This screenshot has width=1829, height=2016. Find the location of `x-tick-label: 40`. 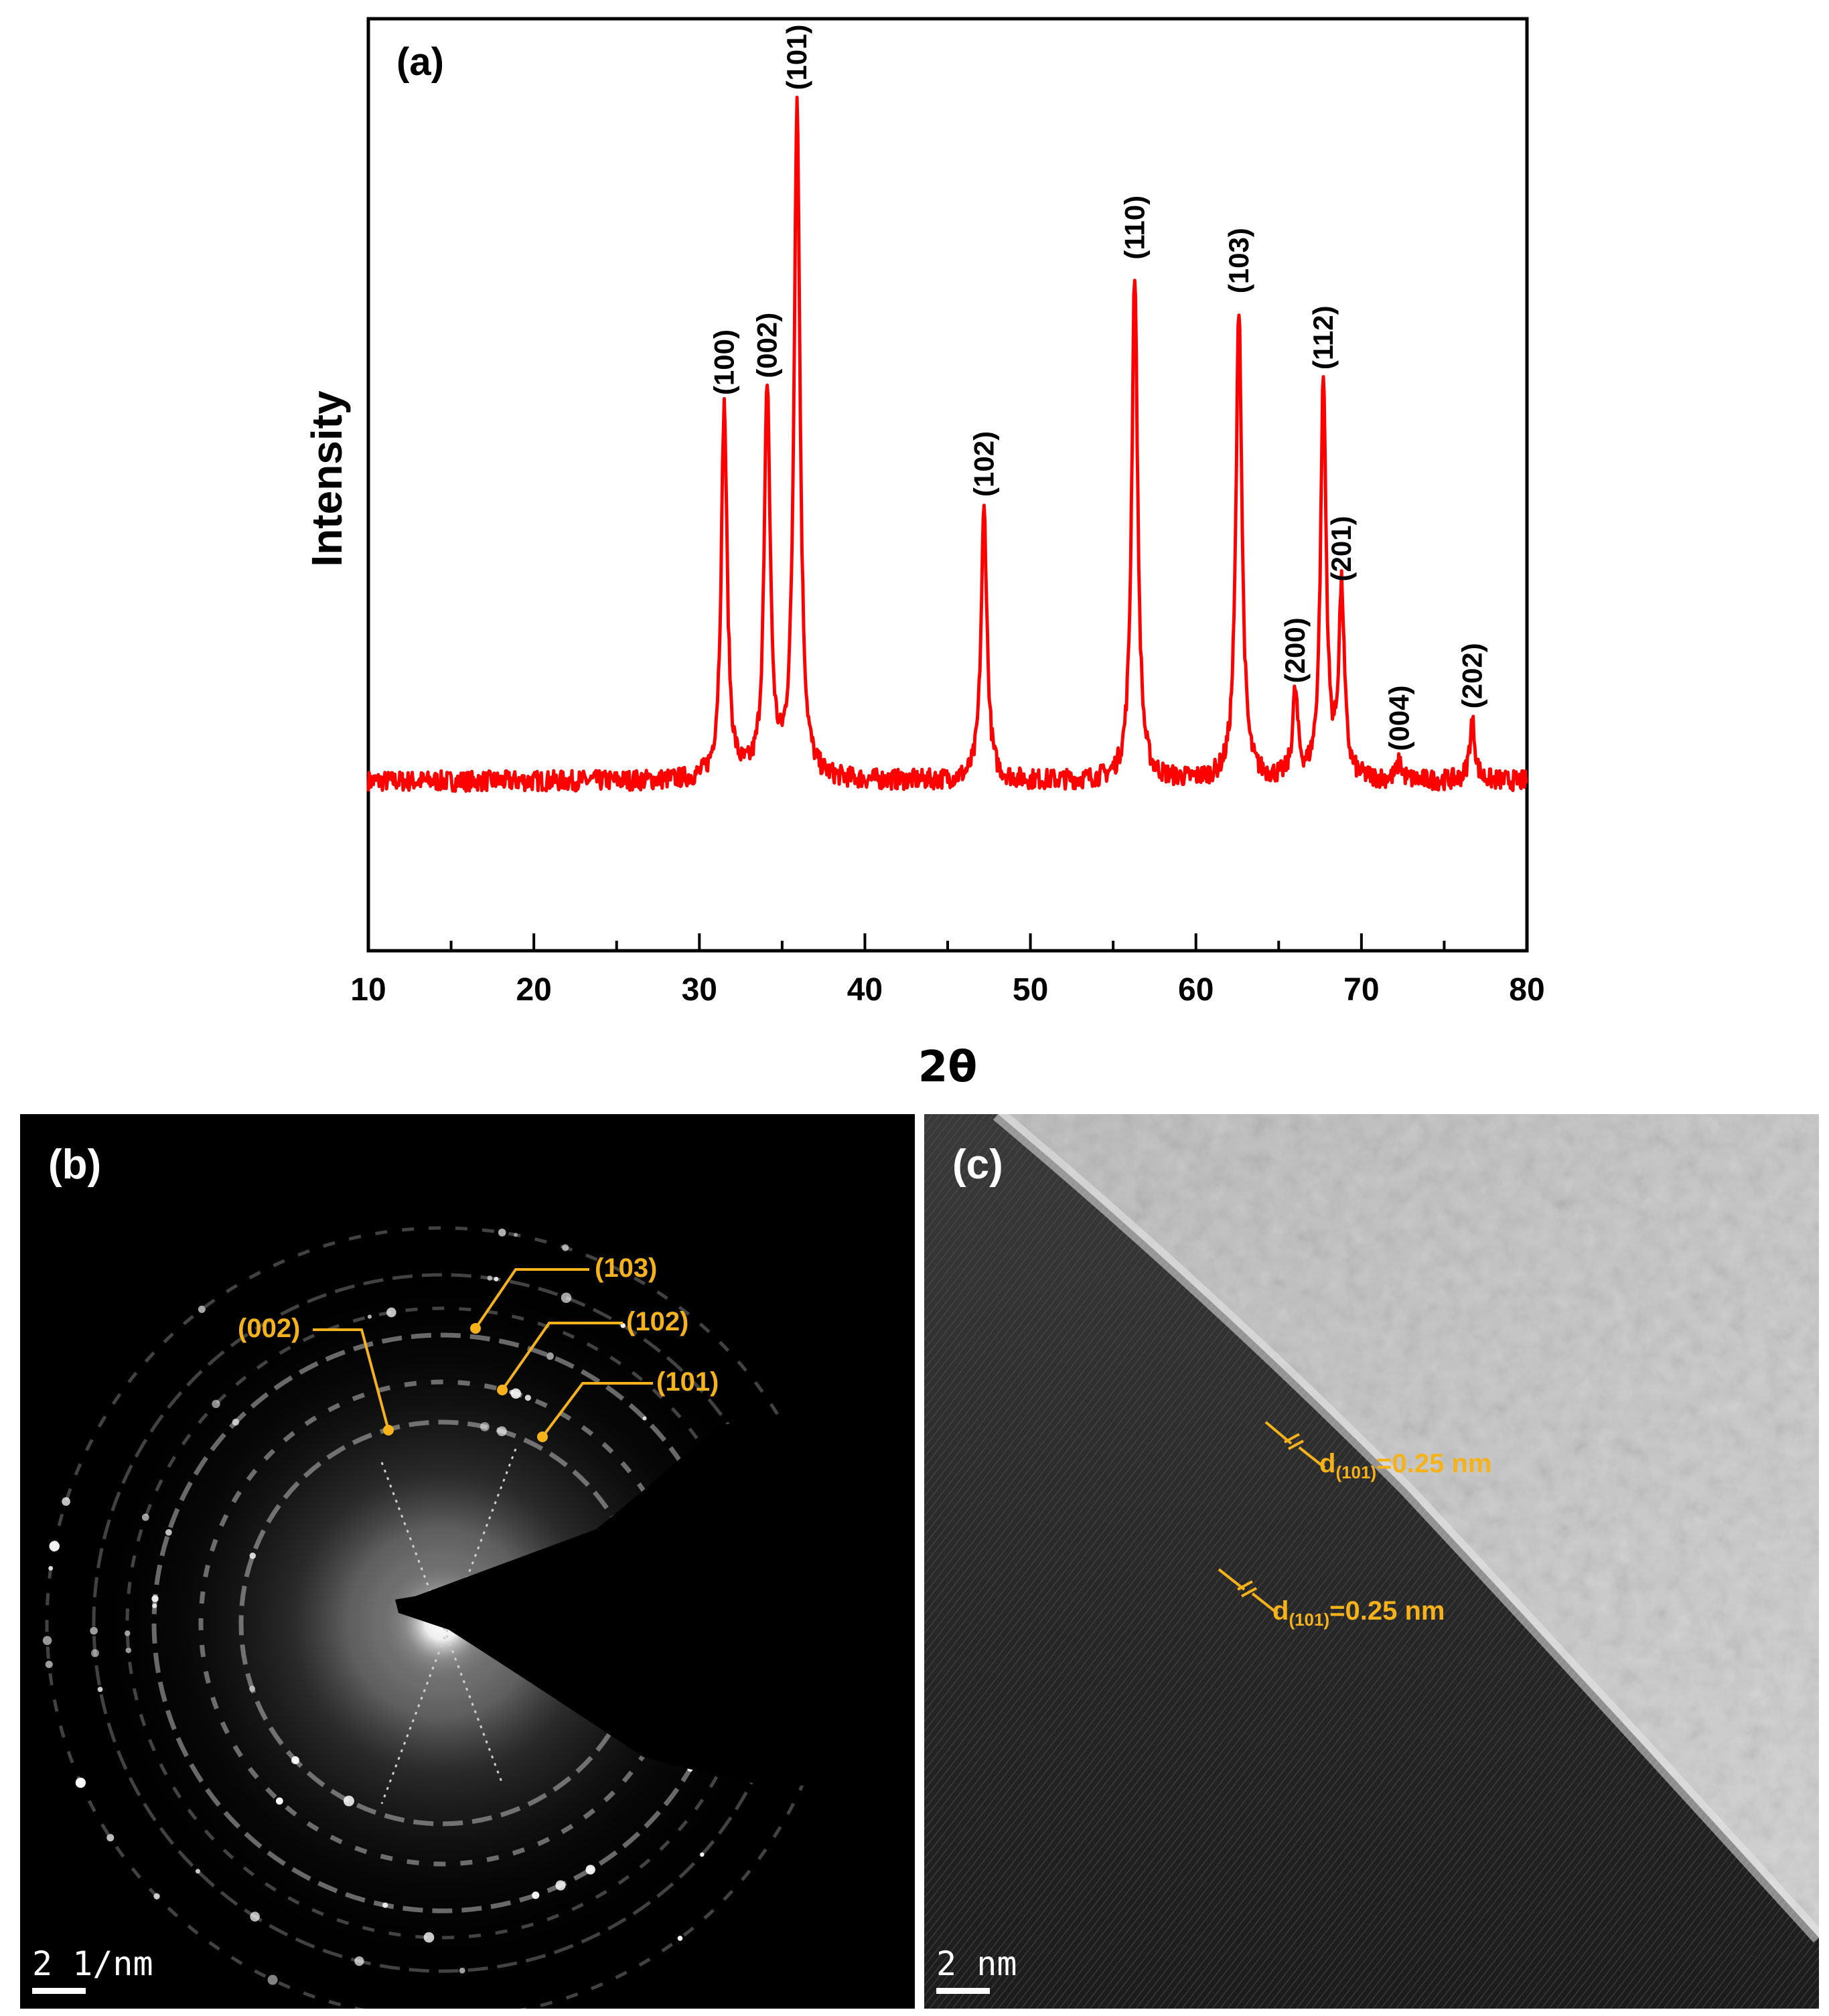

x-tick-label: 40 is located at coordinates (865, 990).